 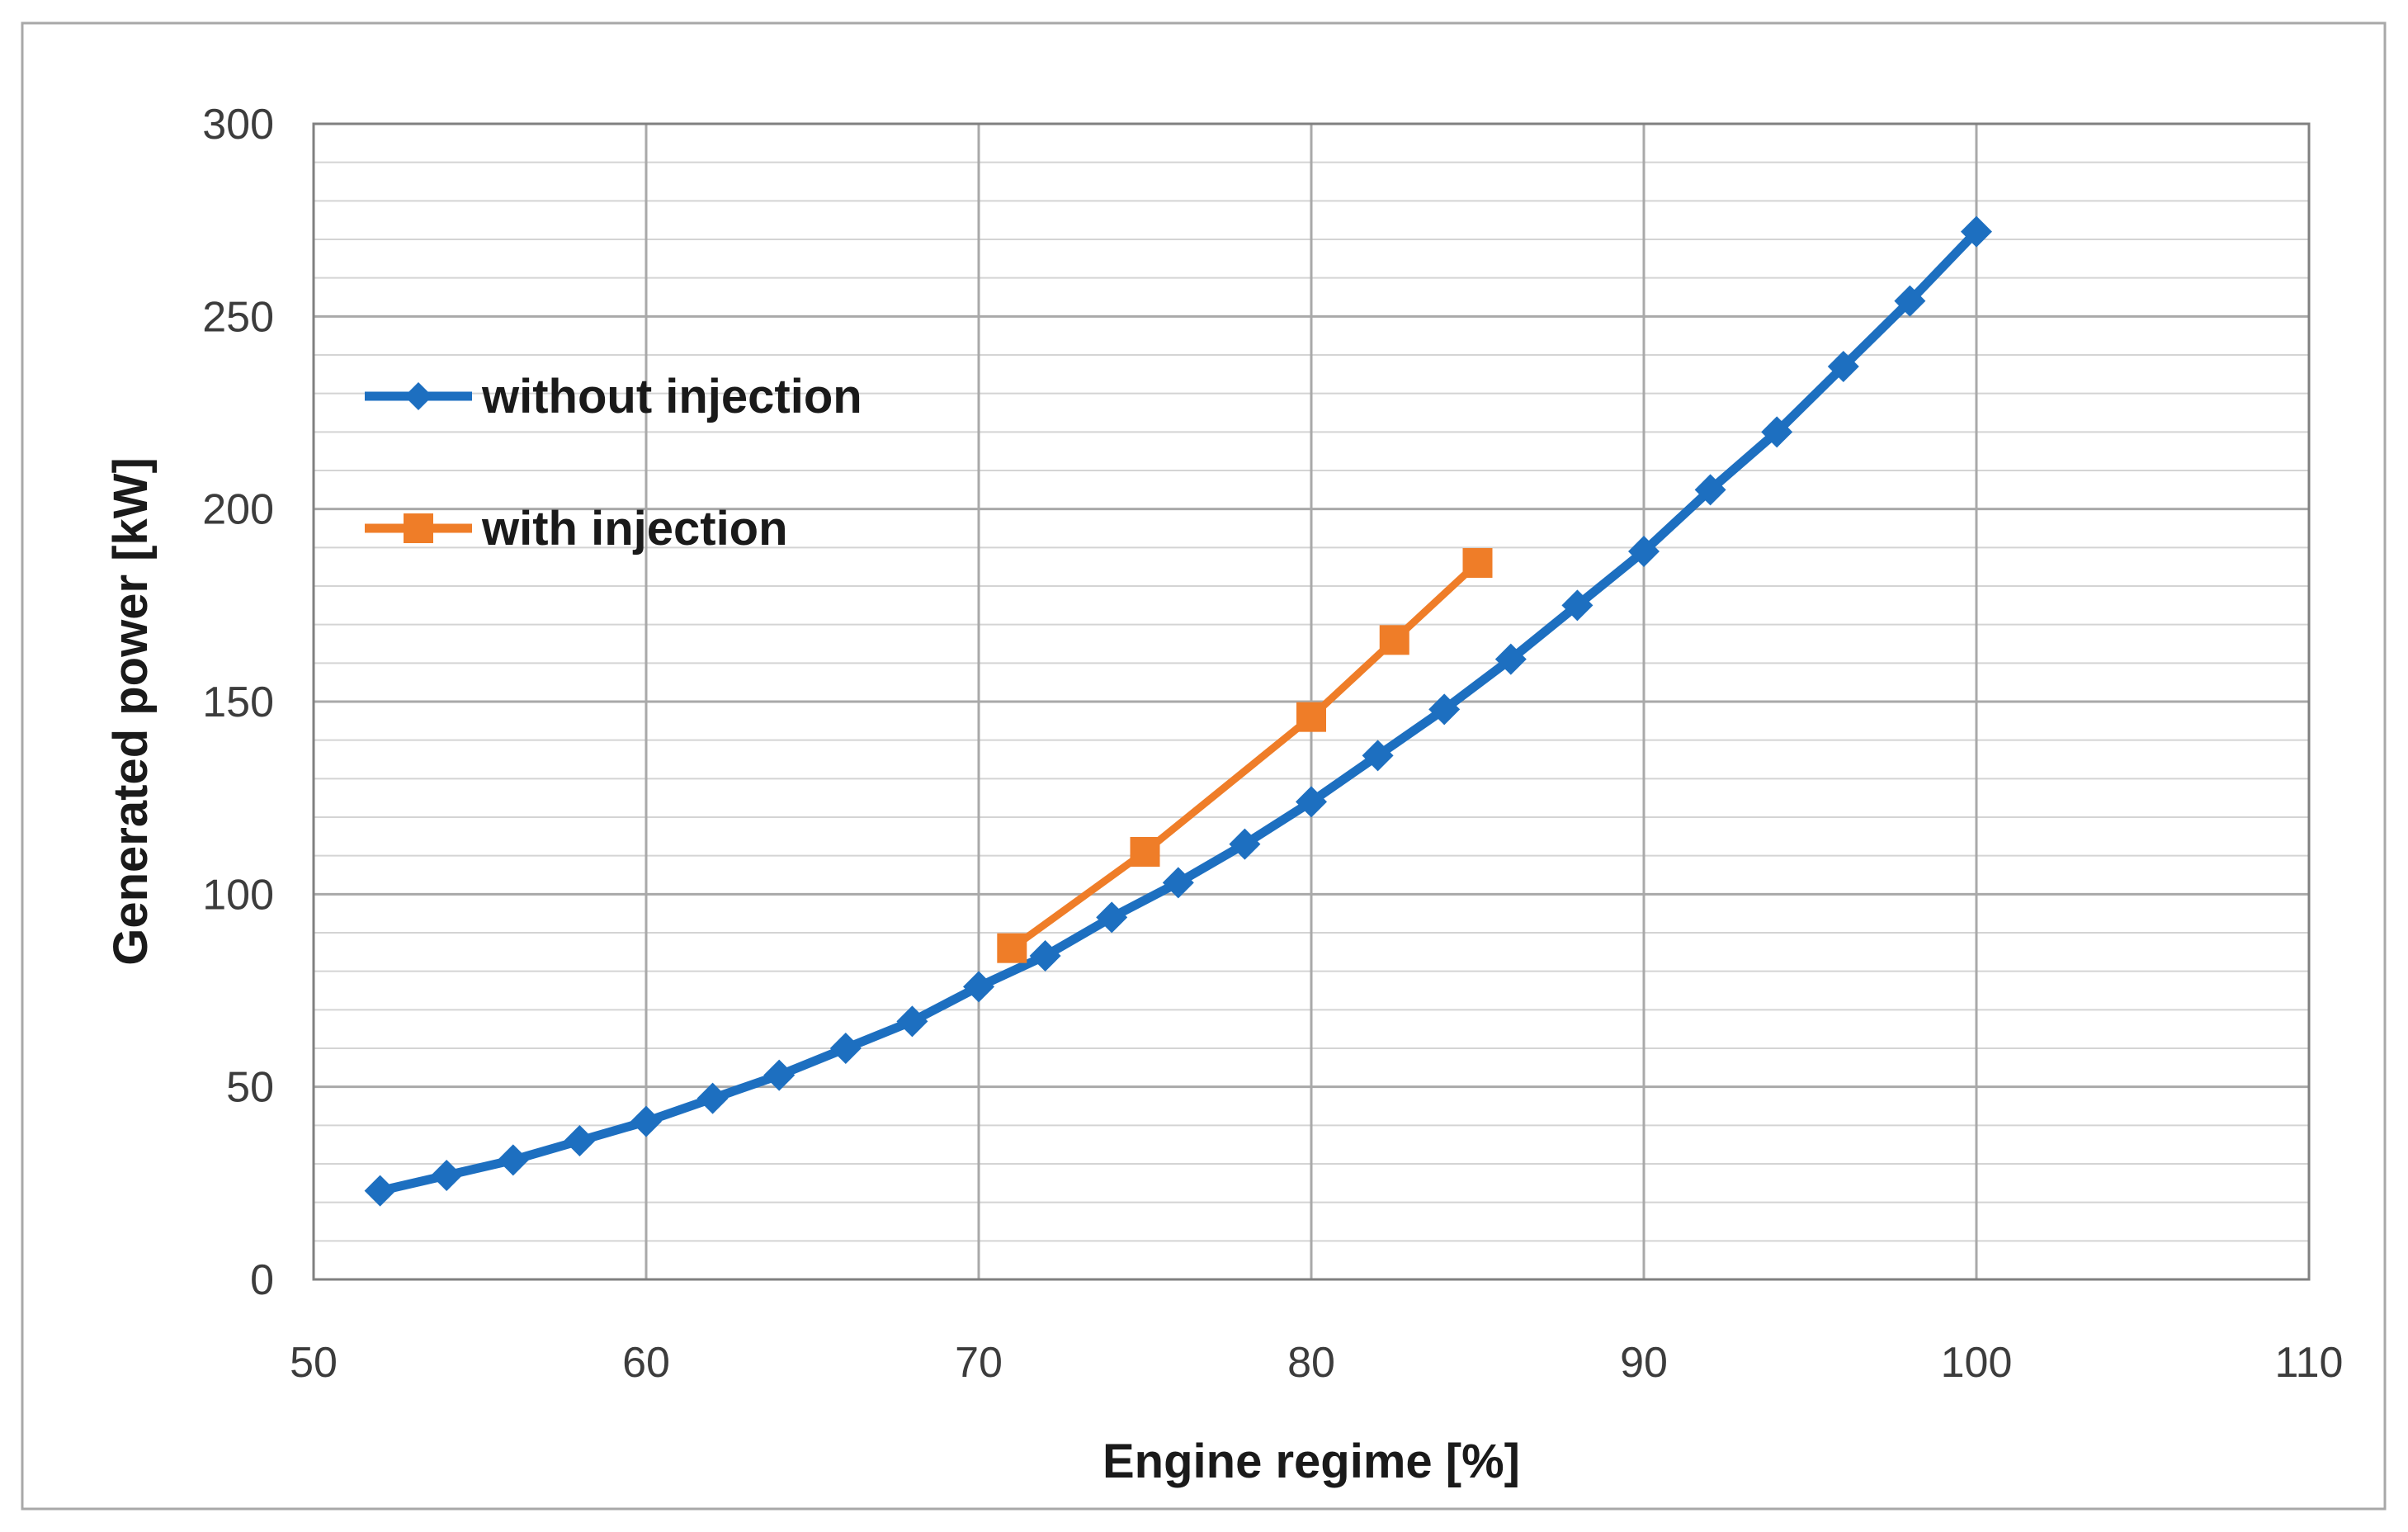 I want to click on legend-item-with-injection: with injection, so click(x=576, y=529).